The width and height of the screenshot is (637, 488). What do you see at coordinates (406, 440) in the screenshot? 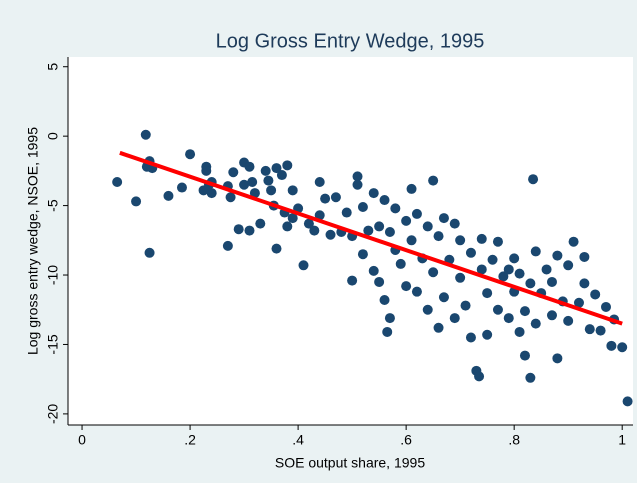
I see `x-tick-label: .6` at bounding box center [406, 440].